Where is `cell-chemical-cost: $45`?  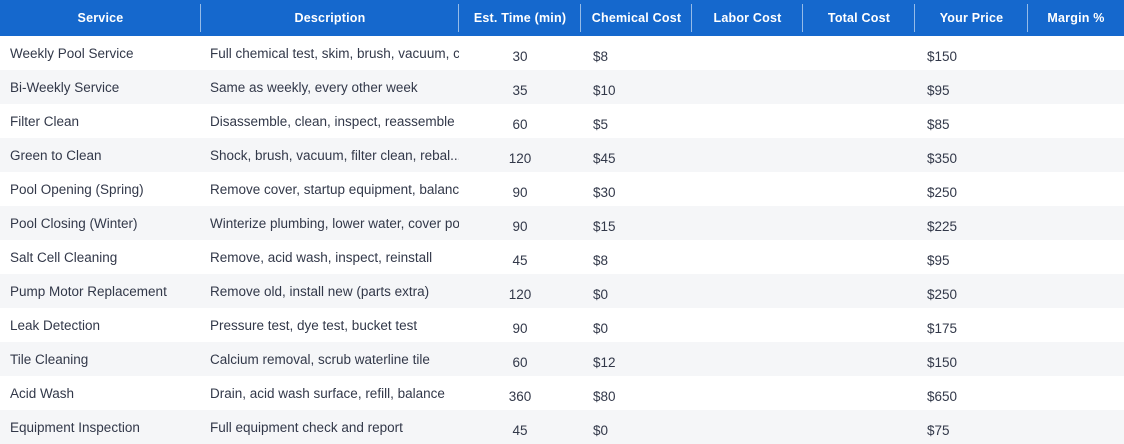
cell-chemical-cost: $45 is located at coordinates (636, 155).